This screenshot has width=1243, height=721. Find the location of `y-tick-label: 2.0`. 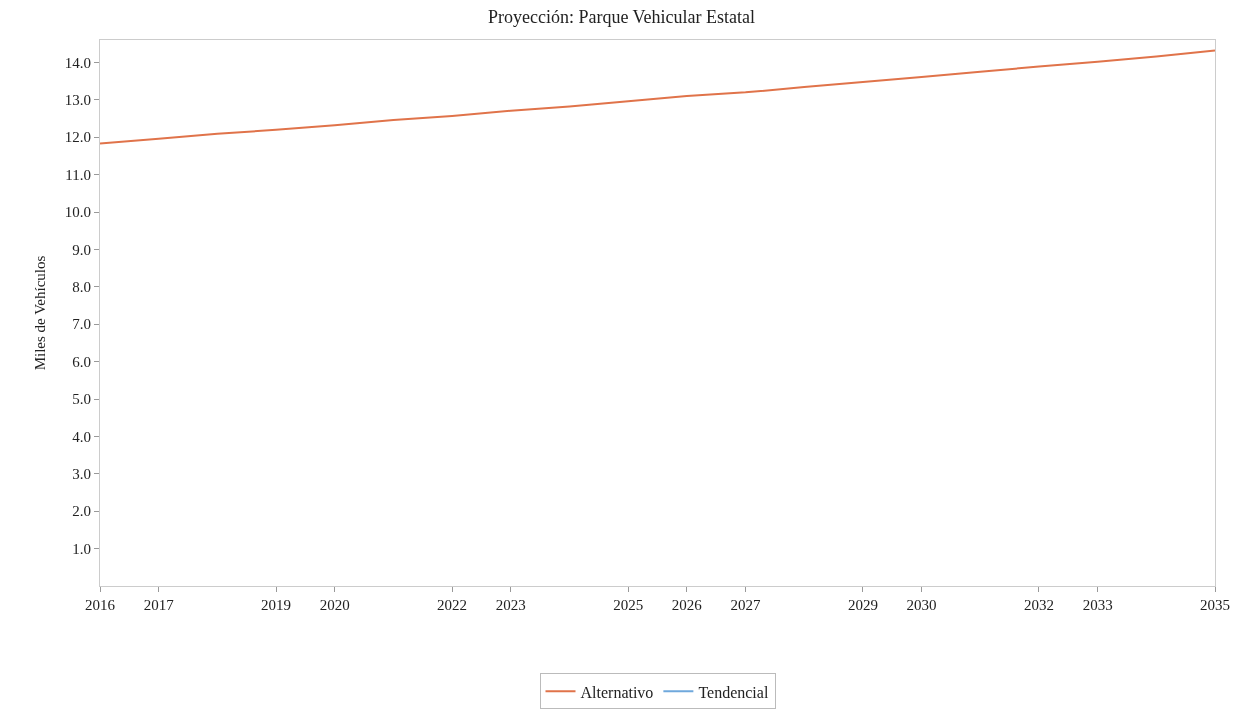

y-tick-label: 2.0 is located at coordinates (81, 511).